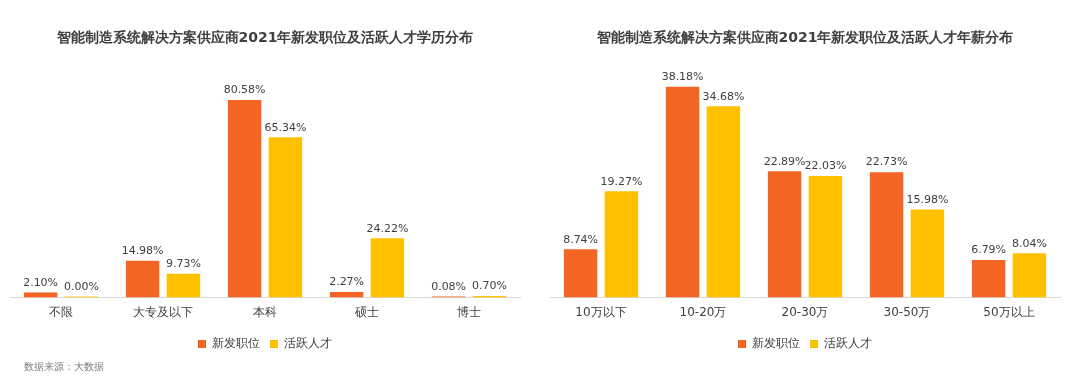 Image resolution: width=1080 pixels, height=385 pixels. I want to click on data-label: 22.73%, so click(886, 162).